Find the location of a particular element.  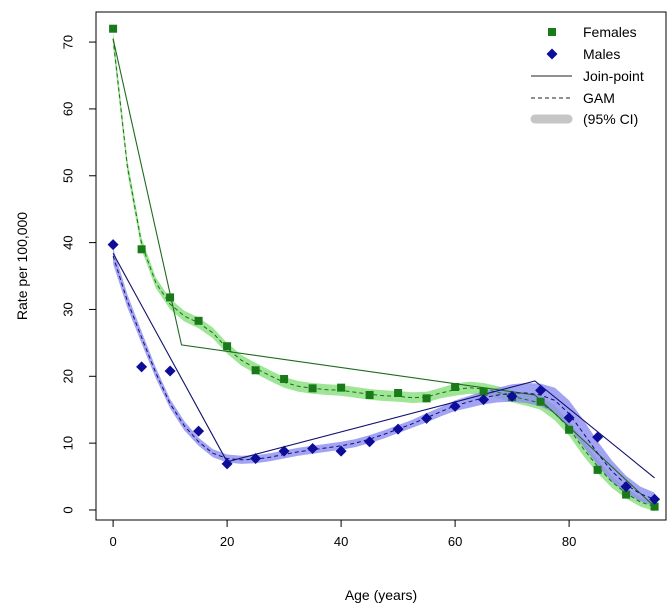

y-tick-label: 60 is located at coordinates (68, 109).